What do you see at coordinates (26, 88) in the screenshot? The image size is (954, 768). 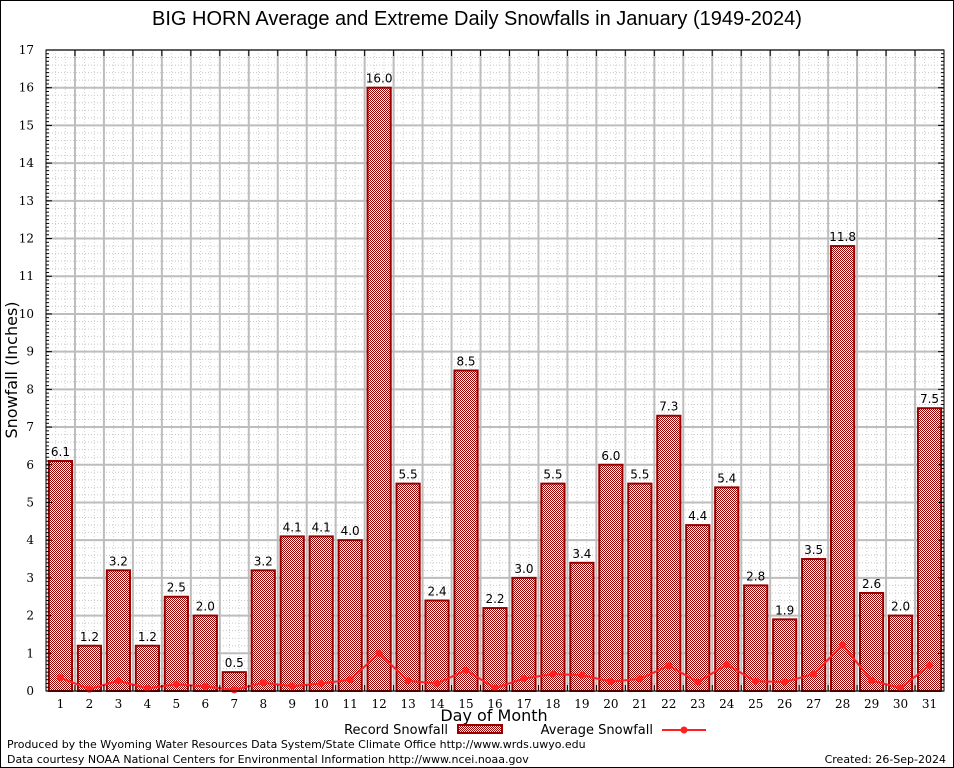 I see `y-tick-label: 16` at bounding box center [26, 88].